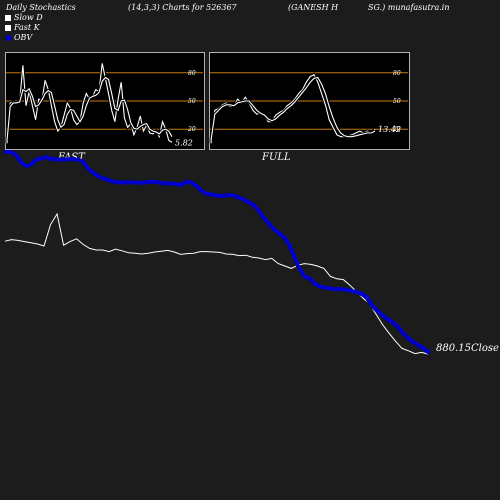 The image size is (500, 500). I want to click on full-slow-d-line, so click(293, 108).